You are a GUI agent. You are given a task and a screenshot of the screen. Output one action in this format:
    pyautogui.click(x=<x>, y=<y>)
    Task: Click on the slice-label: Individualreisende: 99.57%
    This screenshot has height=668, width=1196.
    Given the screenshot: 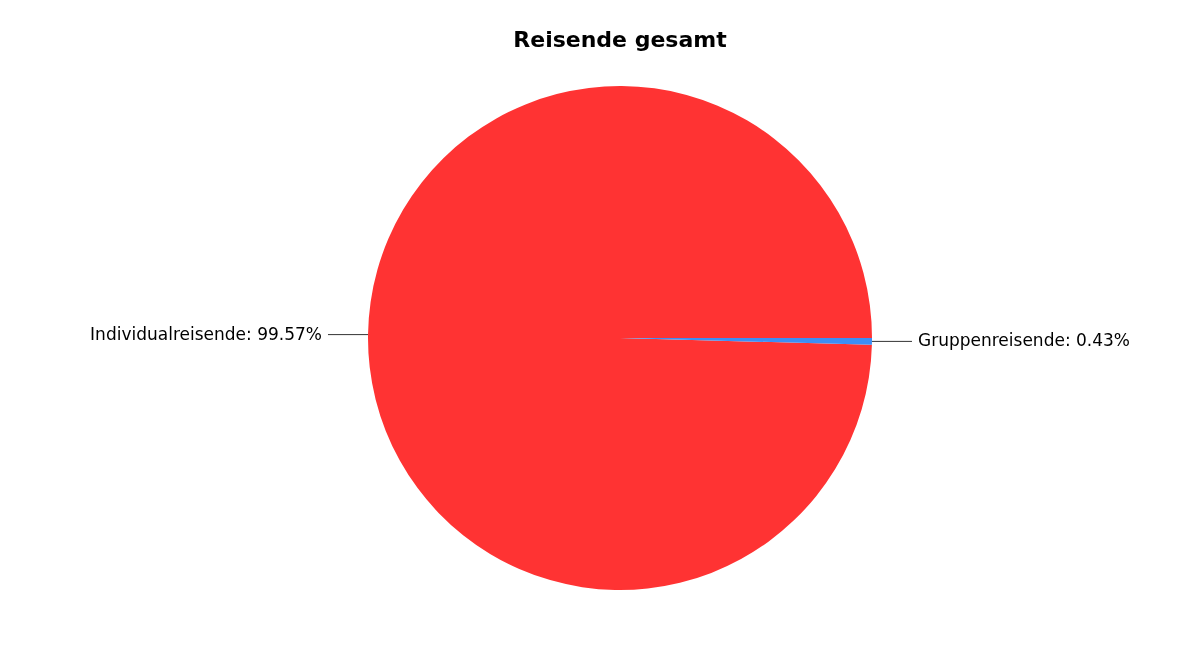 What is the action you would take?
    pyautogui.click(x=206, y=333)
    